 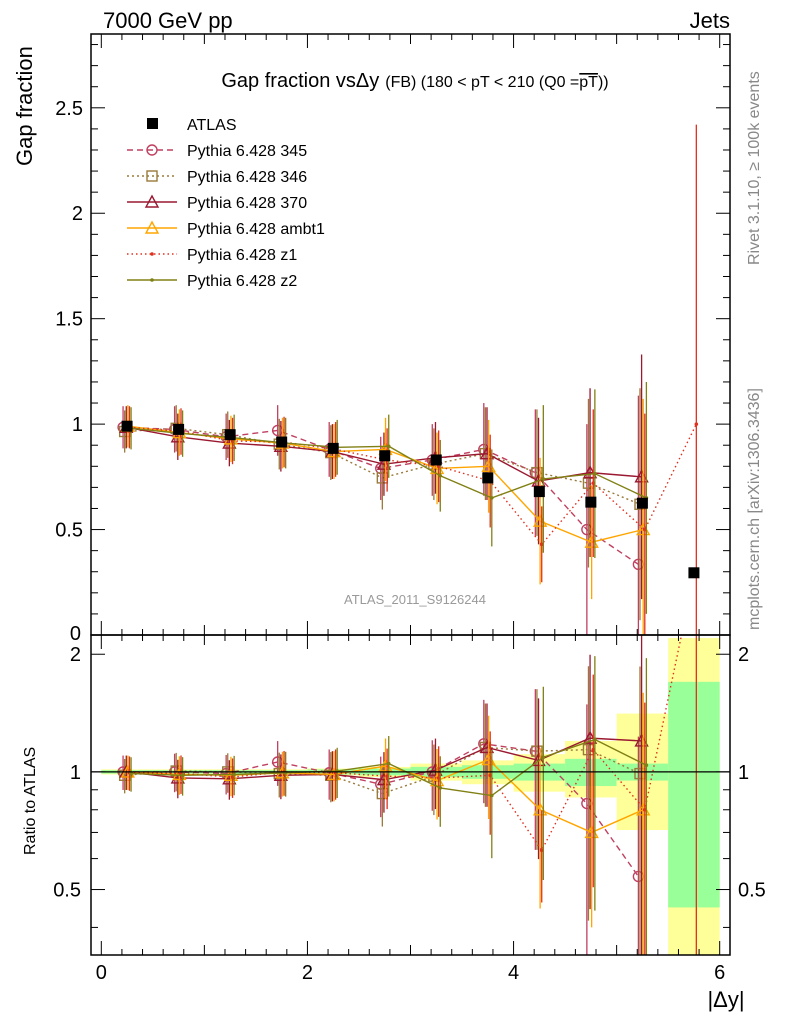 What do you see at coordinates (69, 320) in the screenshot?
I see `y-tick-label: 1.5` at bounding box center [69, 320].